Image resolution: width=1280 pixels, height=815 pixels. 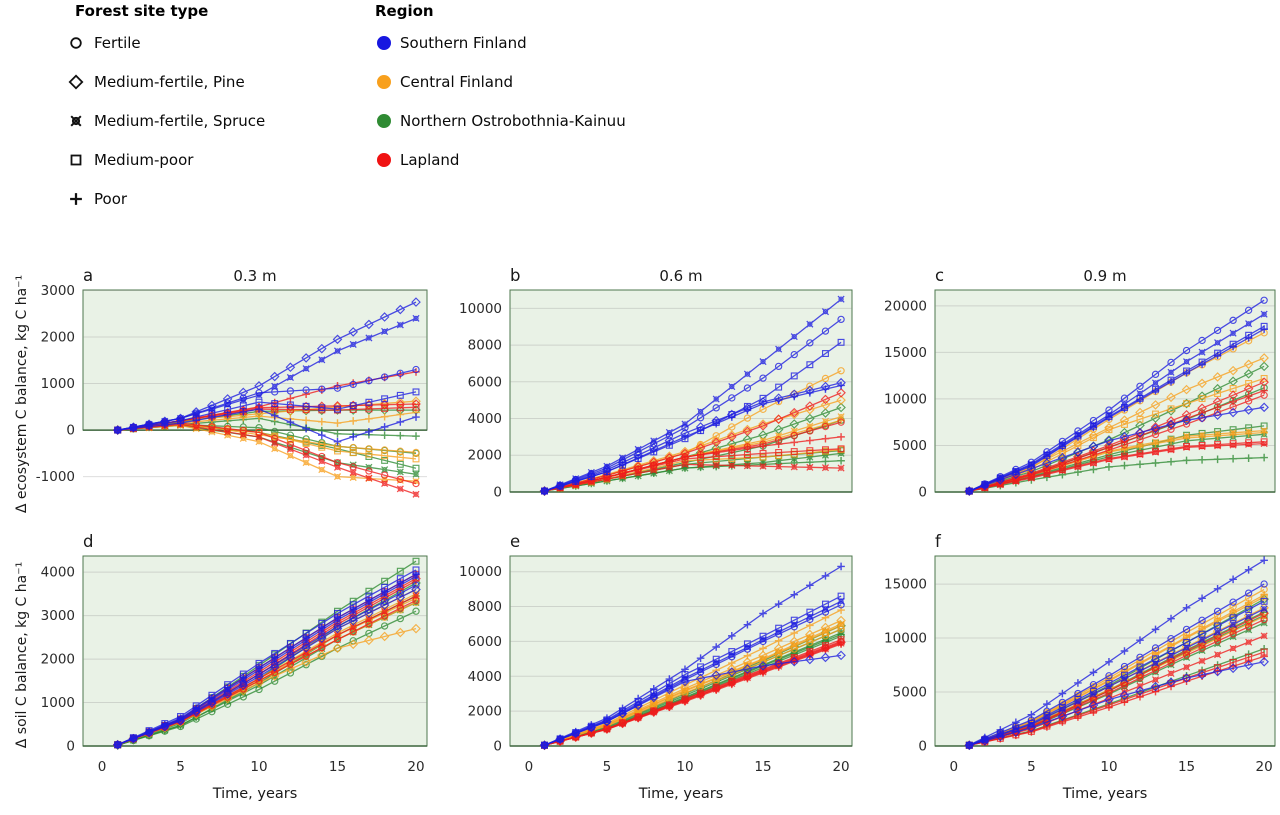 I want to click on svg-text: c, so click(x=939, y=275).